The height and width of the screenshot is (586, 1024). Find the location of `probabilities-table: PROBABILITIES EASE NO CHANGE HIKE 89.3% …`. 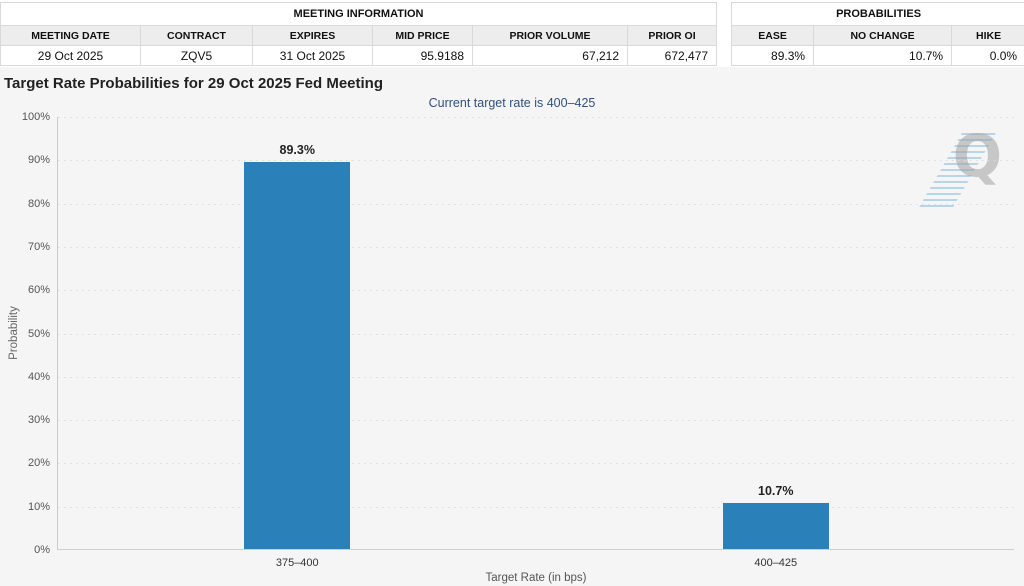

probabilities-table: PROBABILITIES EASE NO CHANGE HIKE 89.3% … is located at coordinates (877, 34).